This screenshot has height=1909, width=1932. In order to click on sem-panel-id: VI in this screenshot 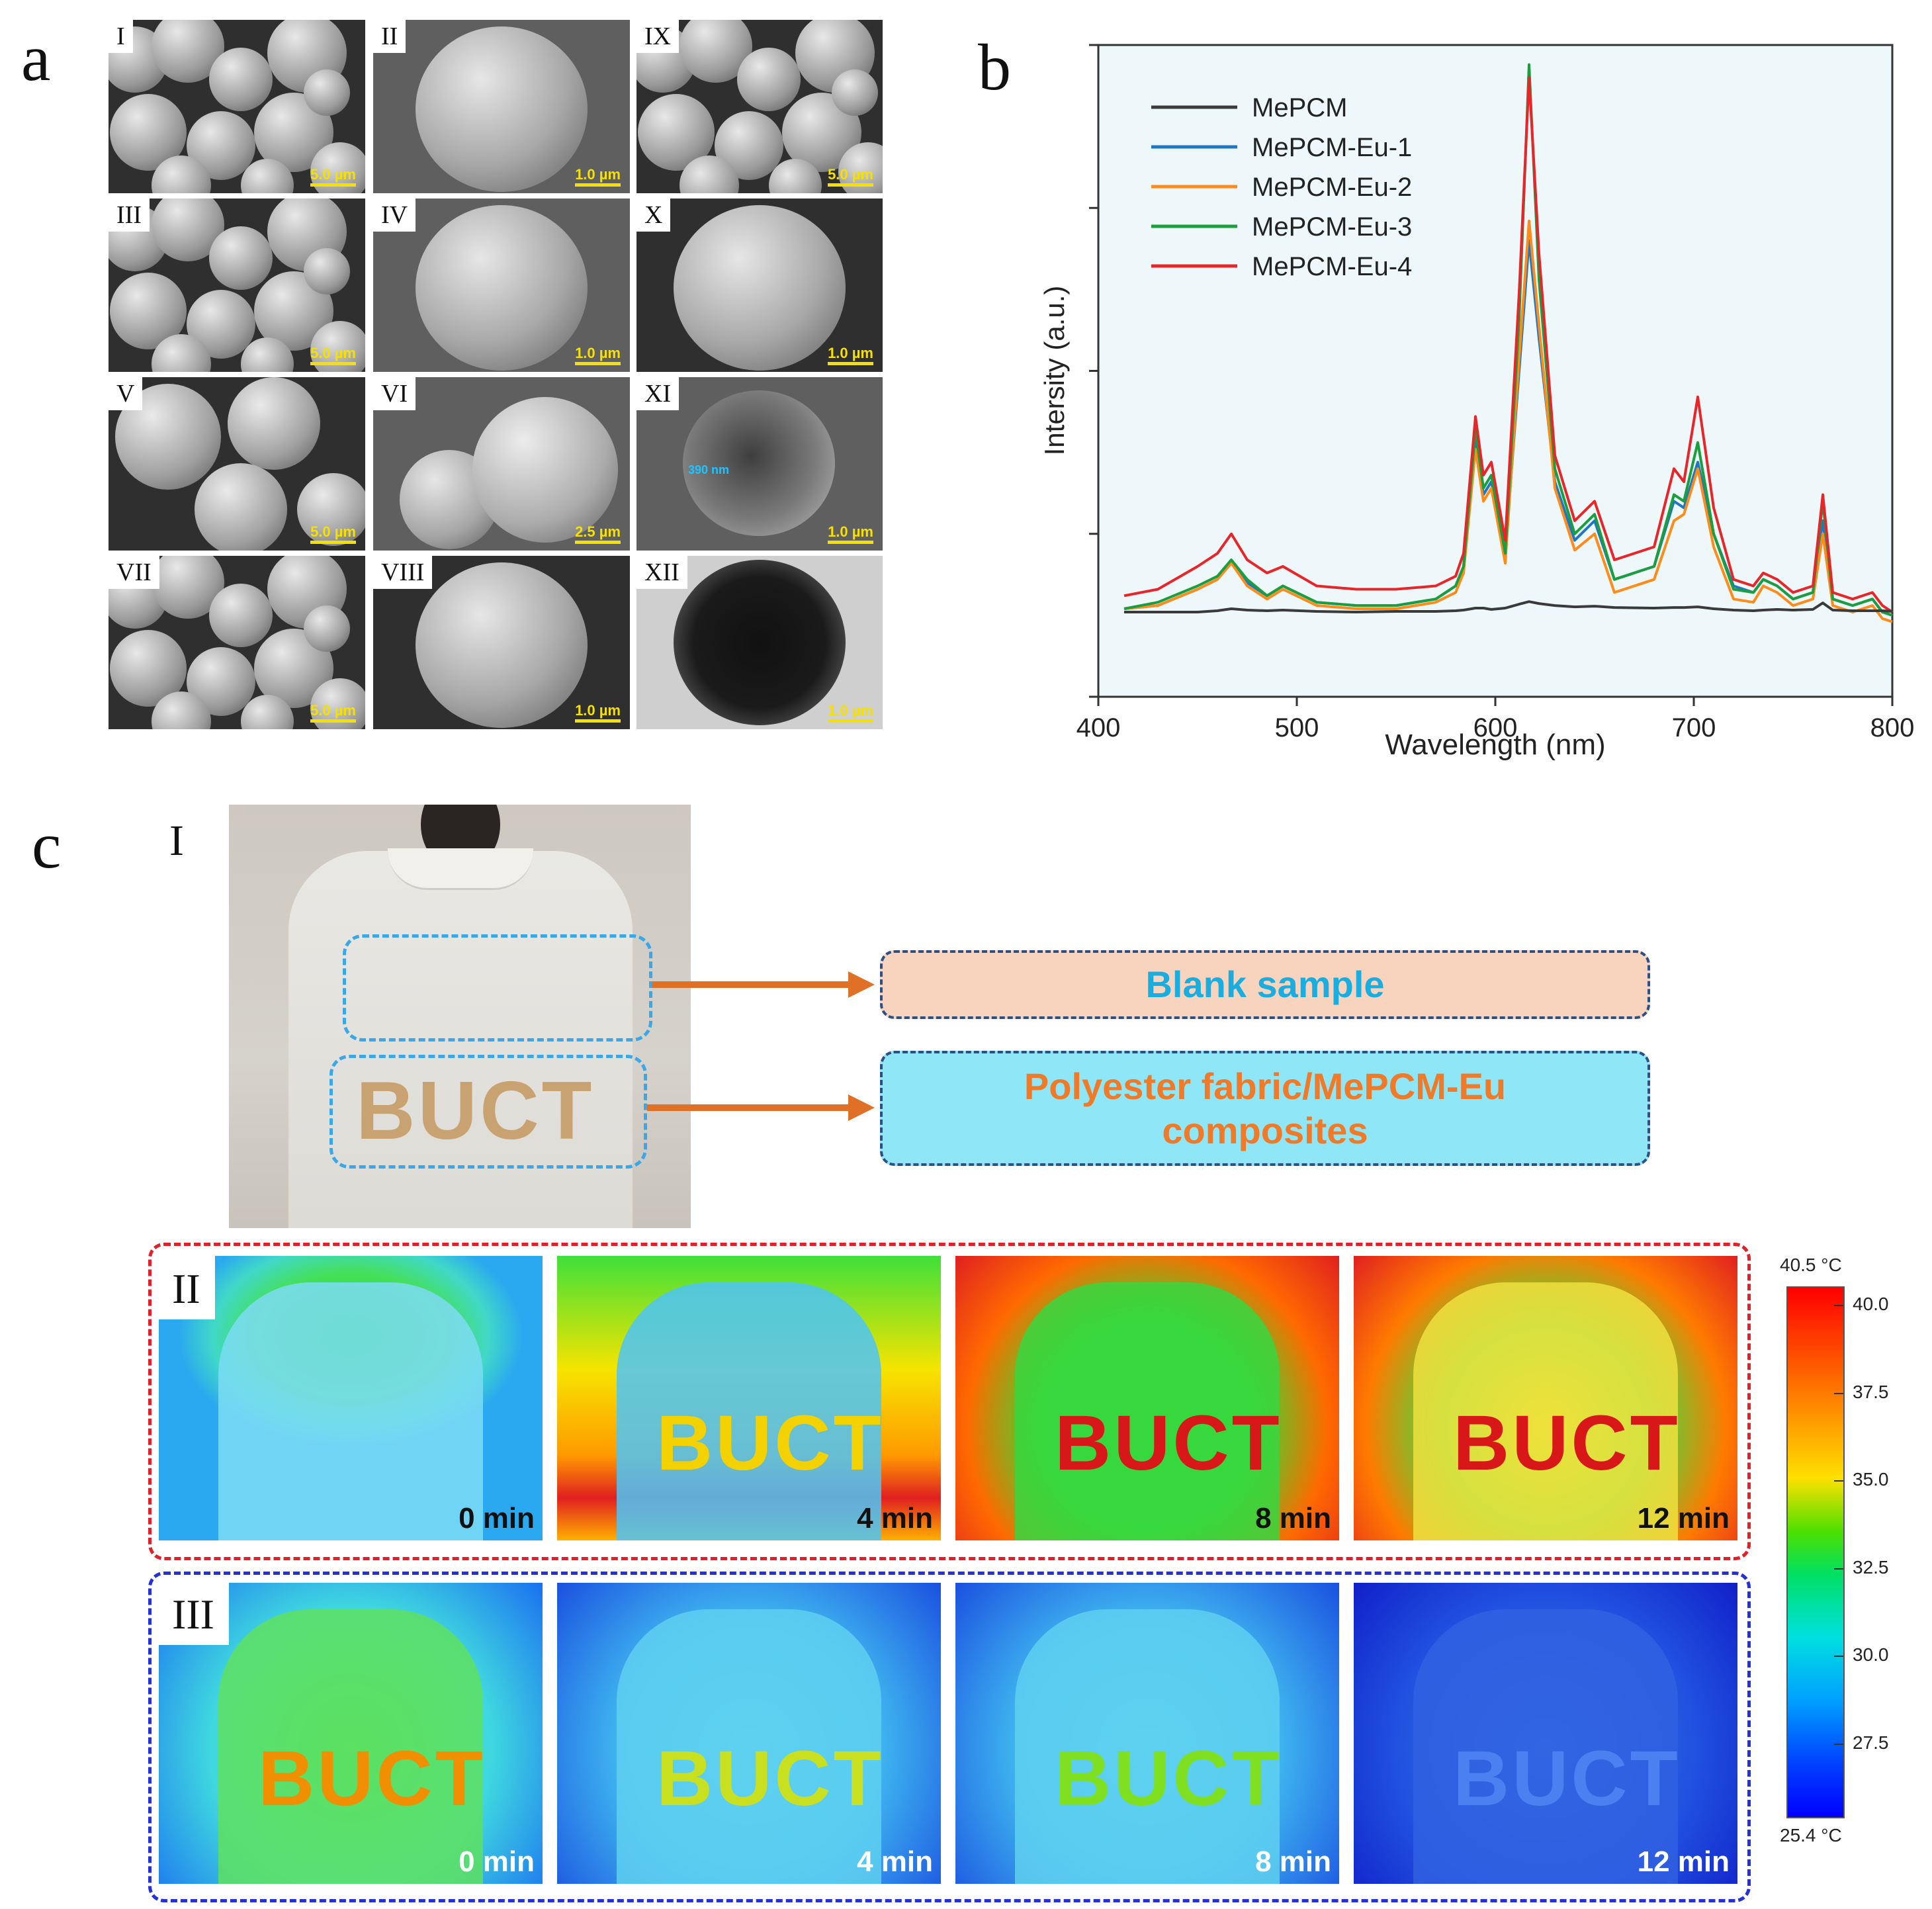, I will do `click(394, 394)`.